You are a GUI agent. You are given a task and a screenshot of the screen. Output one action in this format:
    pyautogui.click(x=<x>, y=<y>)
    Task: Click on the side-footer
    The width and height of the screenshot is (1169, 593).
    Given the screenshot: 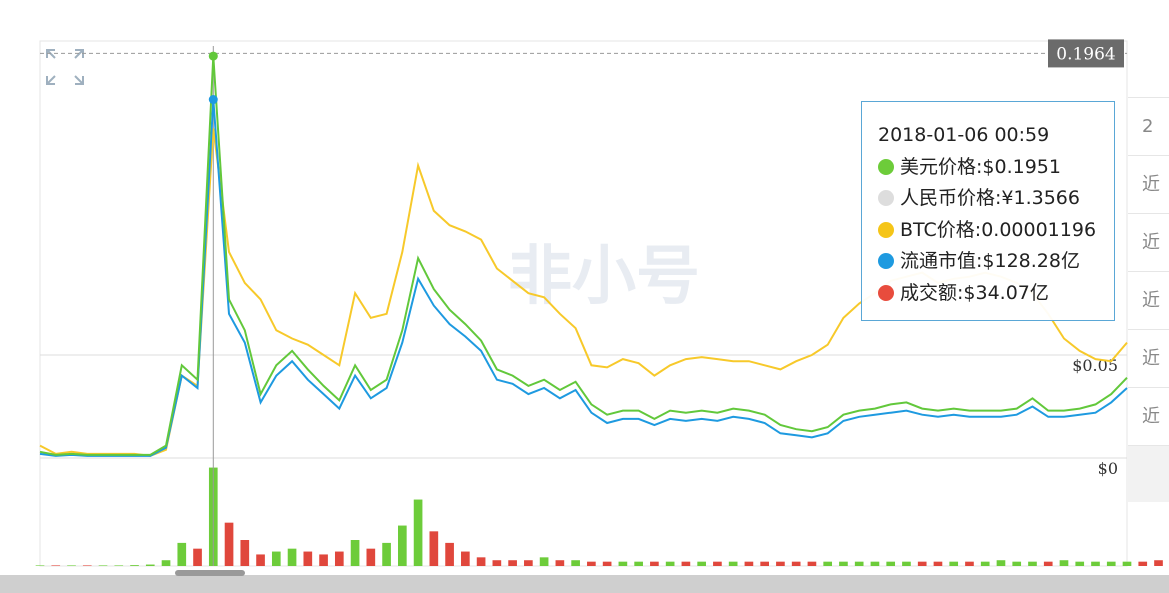 What is the action you would take?
    pyautogui.click(x=1148, y=473)
    